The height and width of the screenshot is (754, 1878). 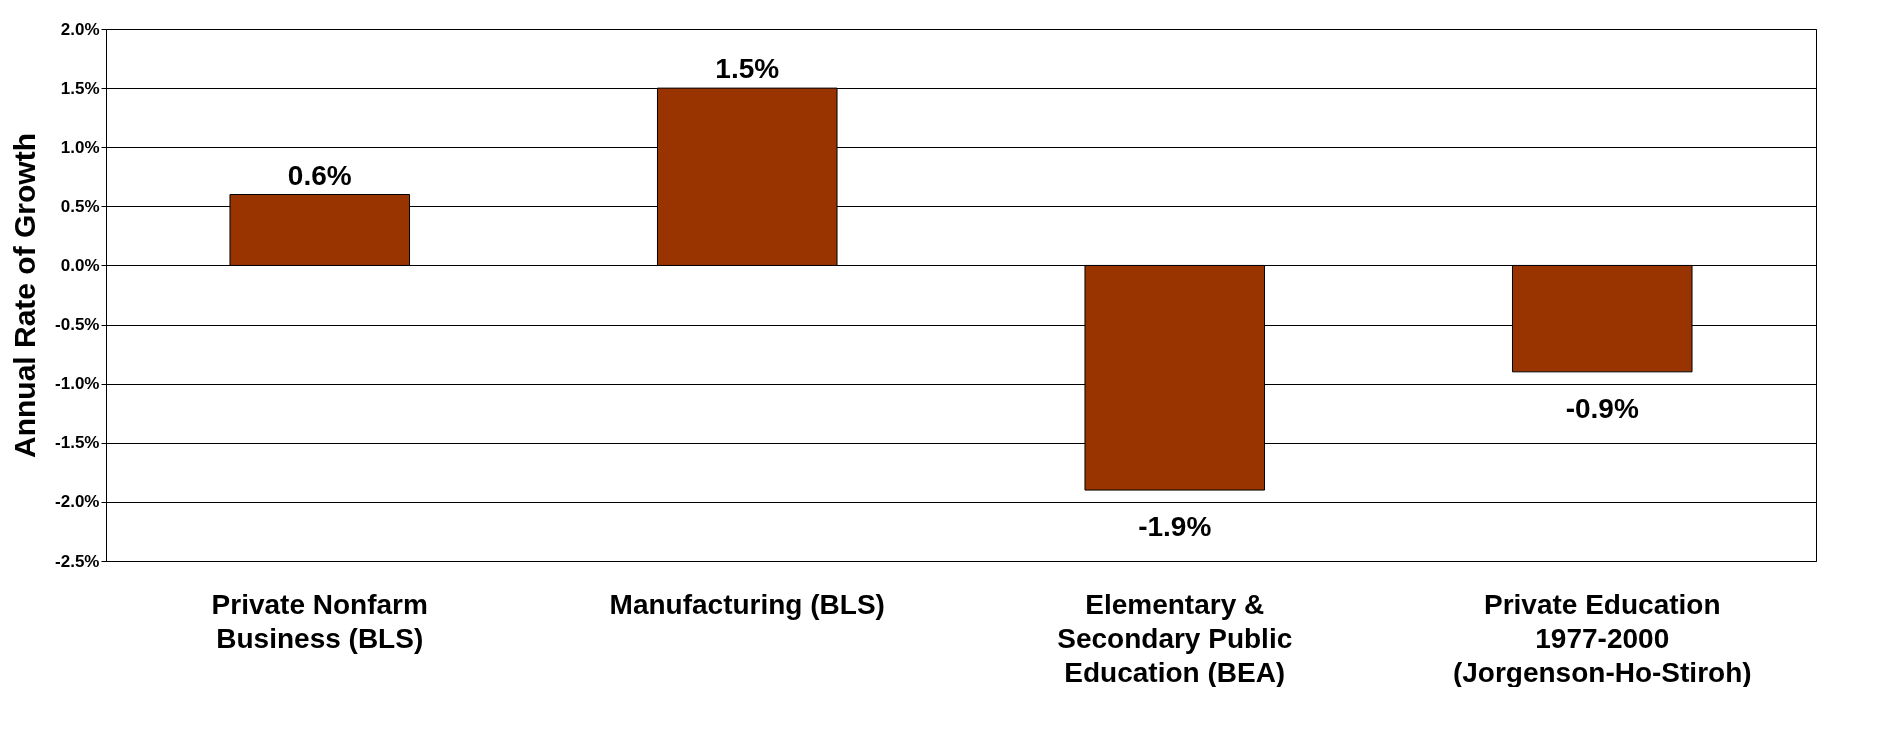 I want to click on x-tick-label: Manufacturing (BLS), so click(x=747, y=604).